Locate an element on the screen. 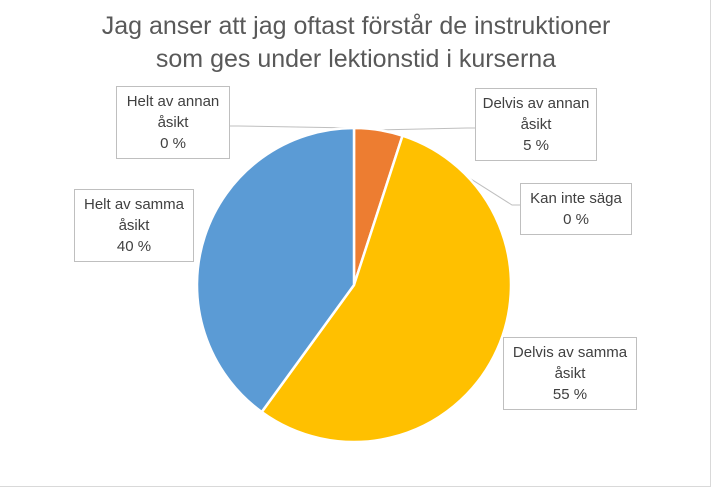 The image size is (712, 488). data-label-text: Delvis av annan is located at coordinates (536, 103).